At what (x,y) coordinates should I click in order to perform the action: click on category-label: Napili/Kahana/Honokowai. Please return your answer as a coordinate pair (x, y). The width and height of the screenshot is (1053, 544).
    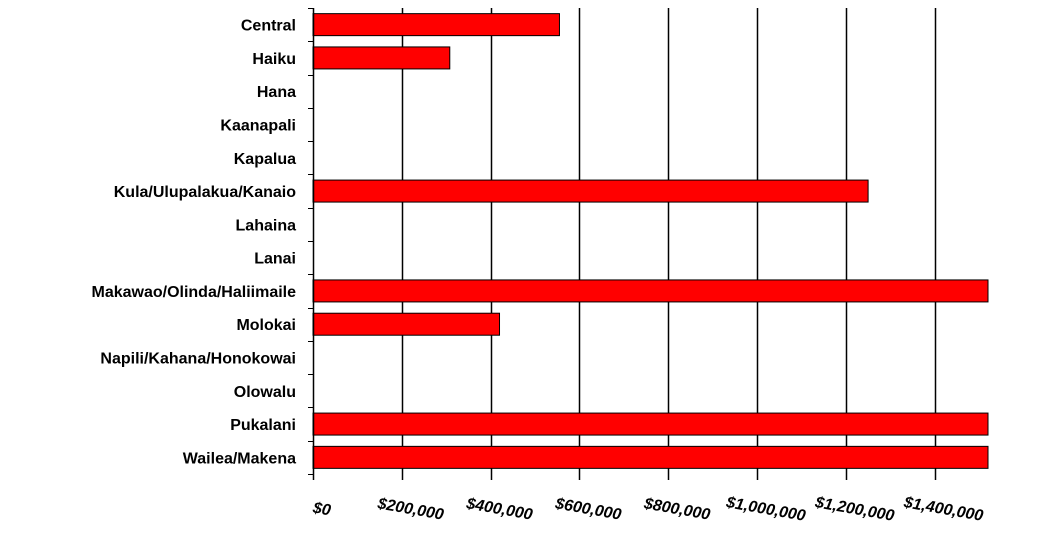
    Looking at the image, I should click on (198, 359).